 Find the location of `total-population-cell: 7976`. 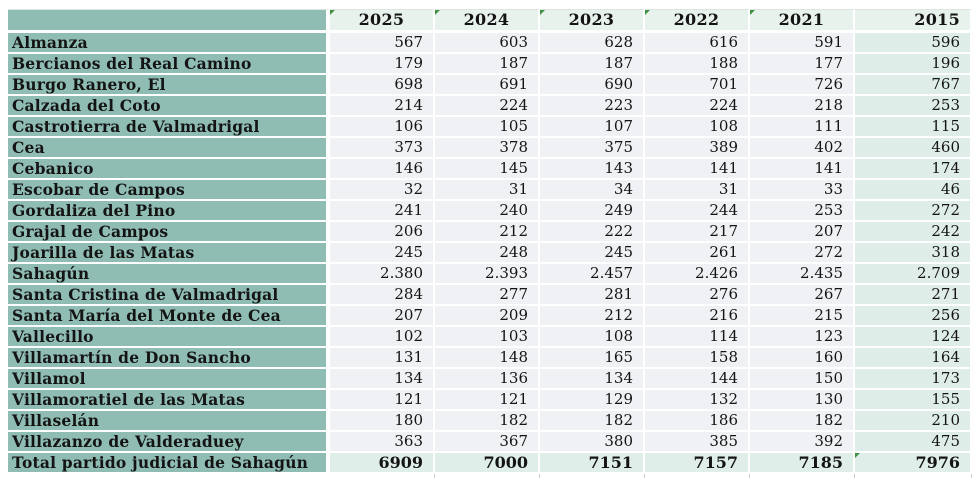

total-population-cell: 7976 is located at coordinates (913, 463).